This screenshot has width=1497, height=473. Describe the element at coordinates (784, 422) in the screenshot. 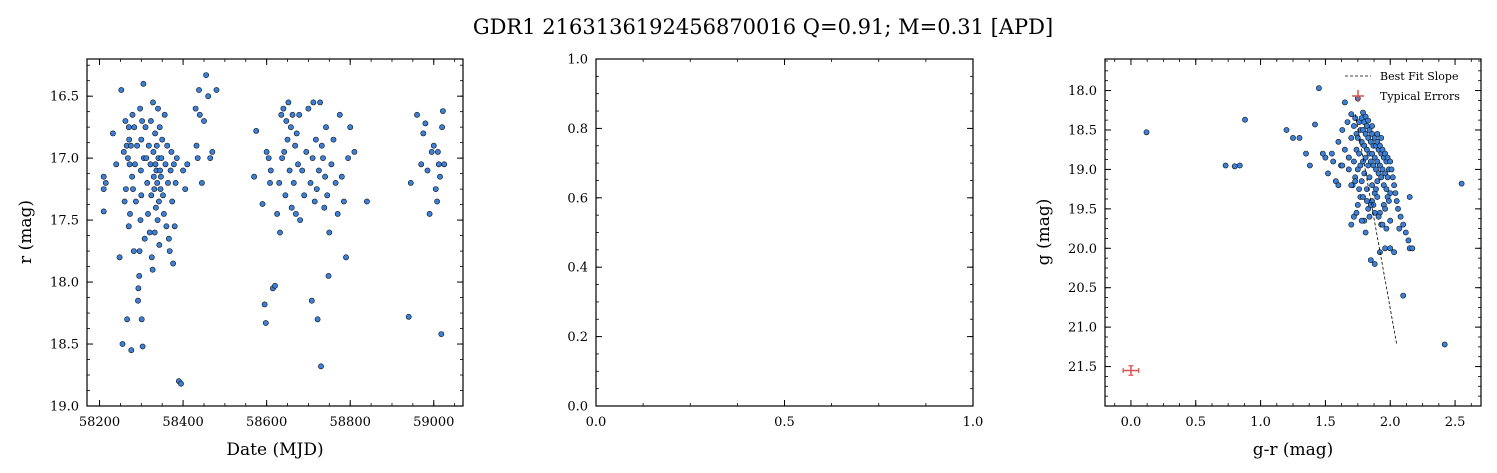

I see `x-tick-label: 0.5` at that location.